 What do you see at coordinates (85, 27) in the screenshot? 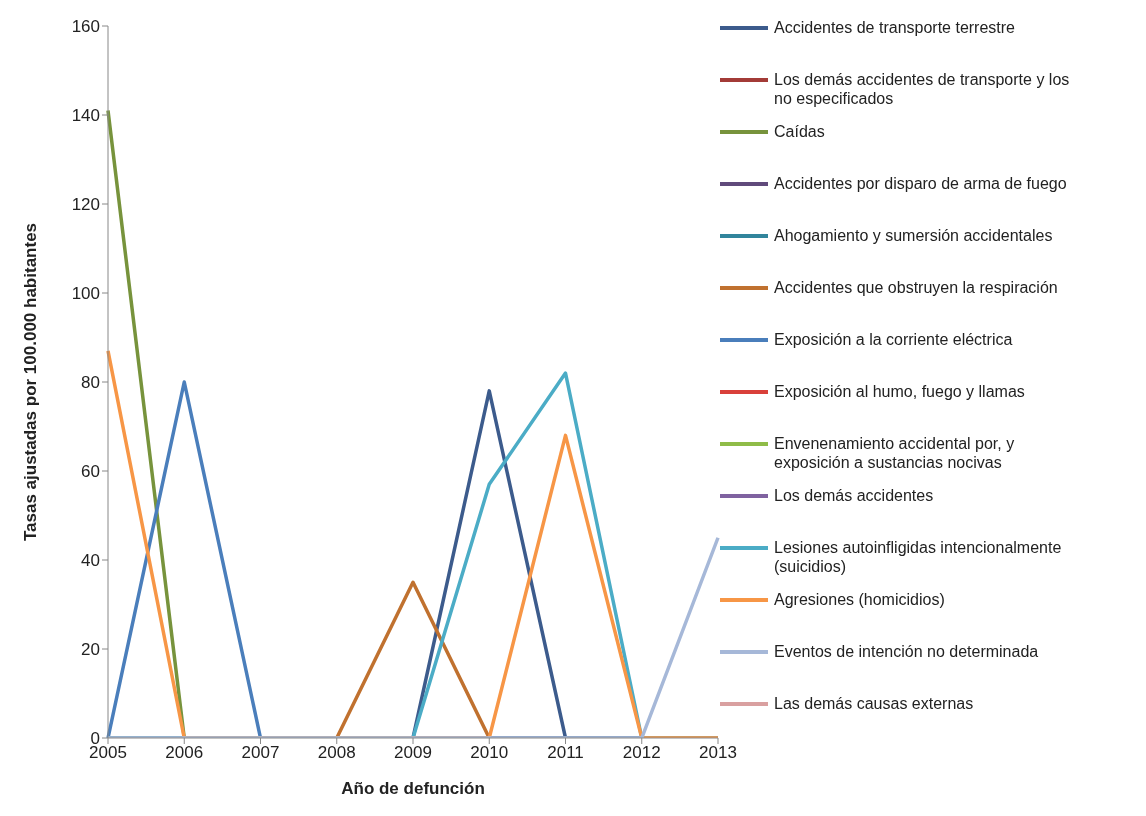
I see `y-tick-label: 160` at bounding box center [85, 27].